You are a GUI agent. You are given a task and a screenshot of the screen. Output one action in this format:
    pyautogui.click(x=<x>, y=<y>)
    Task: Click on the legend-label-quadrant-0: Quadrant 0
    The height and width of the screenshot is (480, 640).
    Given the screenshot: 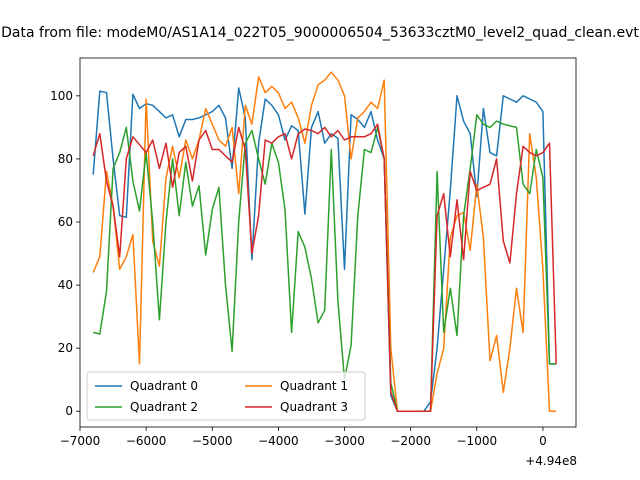 What is the action you would take?
    pyautogui.click(x=164, y=386)
    